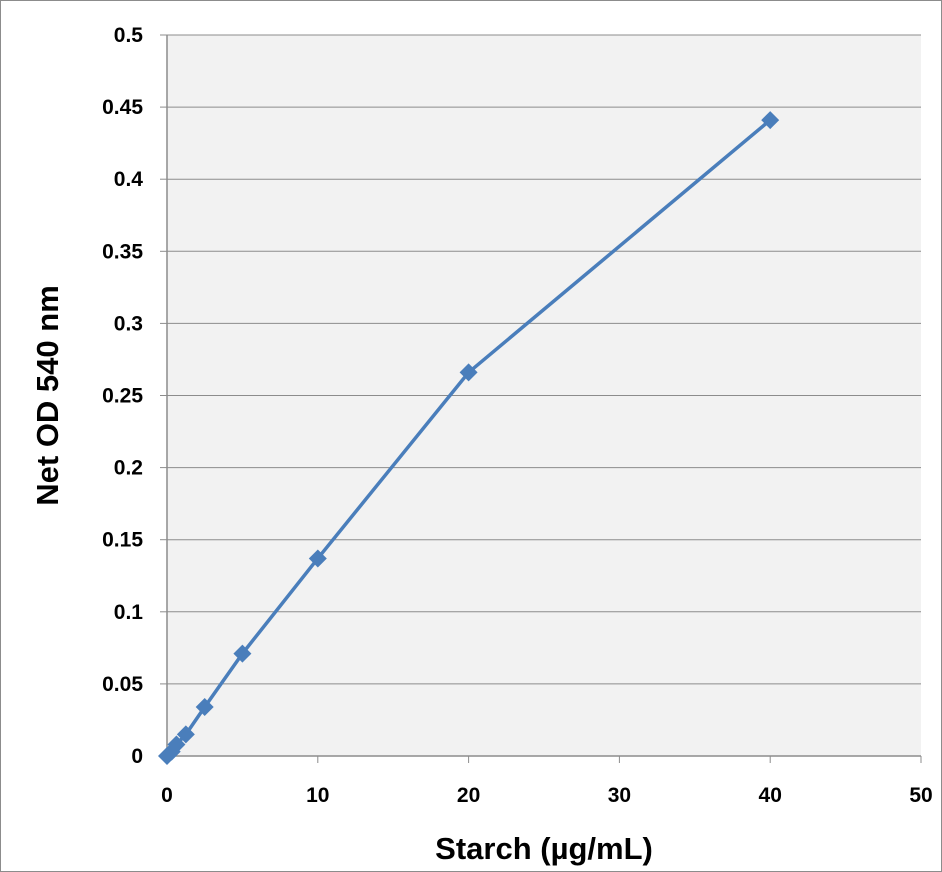 The height and width of the screenshot is (872, 942). I want to click on y-tick-label: 0.35, so click(122, 251).